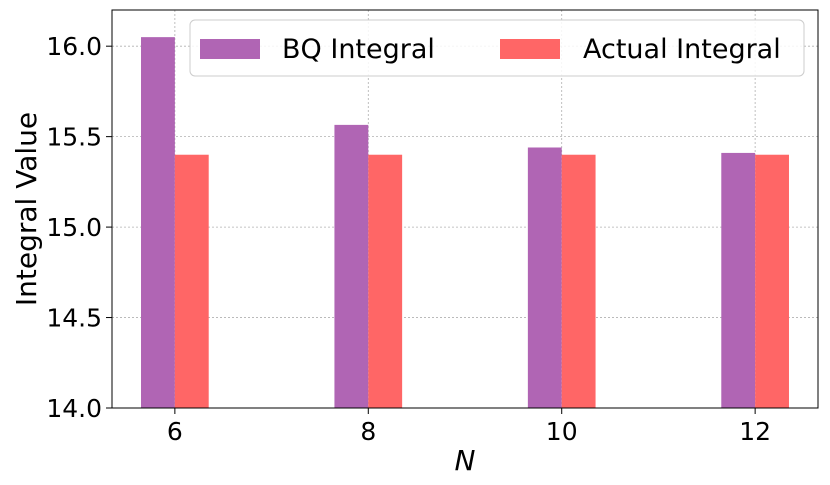 The image size is (830, 485). I want to click on legend-box, so click(497, 48).